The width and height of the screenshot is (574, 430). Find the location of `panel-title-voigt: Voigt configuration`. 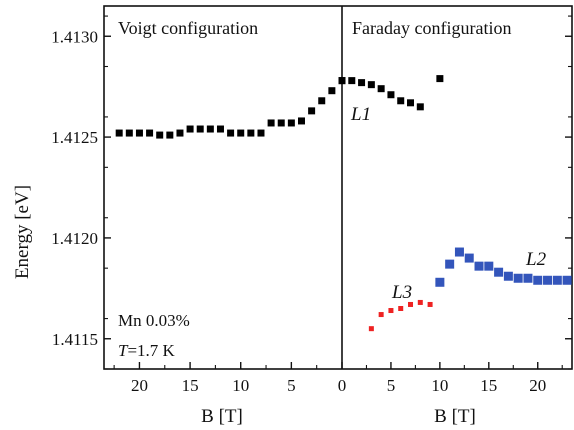

panel-title-voigt: Voigt configuration is located at coordinates (188, 28).